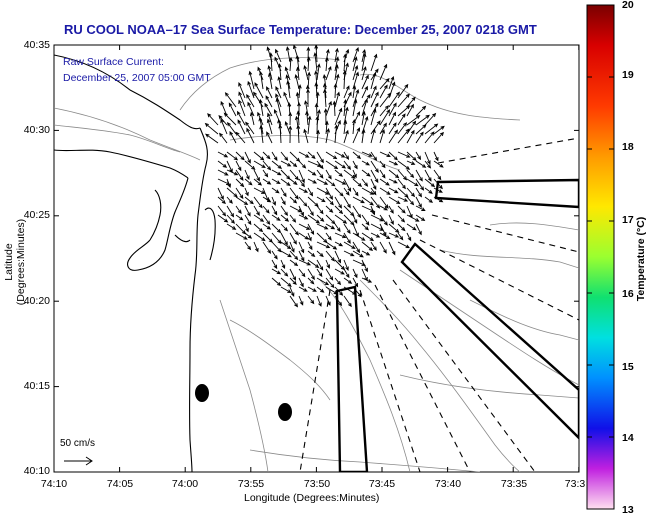 The height and width of the screenshot is (518, 651). Describe the element at coordinates (641, 259) in the screenshot. I see `colorbar-label: Temperature (°C)` at that location.